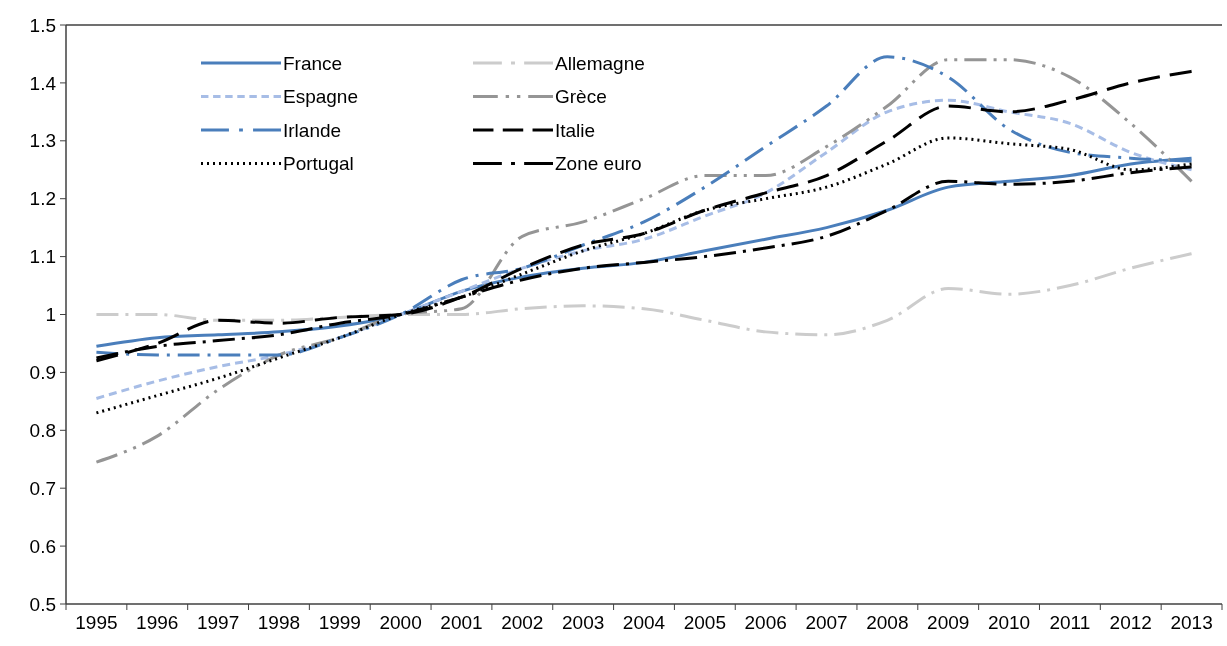 The width and height of the screenshot is (1227, 646). I want to click on x-tick-label: 2004, so click(644, 622).